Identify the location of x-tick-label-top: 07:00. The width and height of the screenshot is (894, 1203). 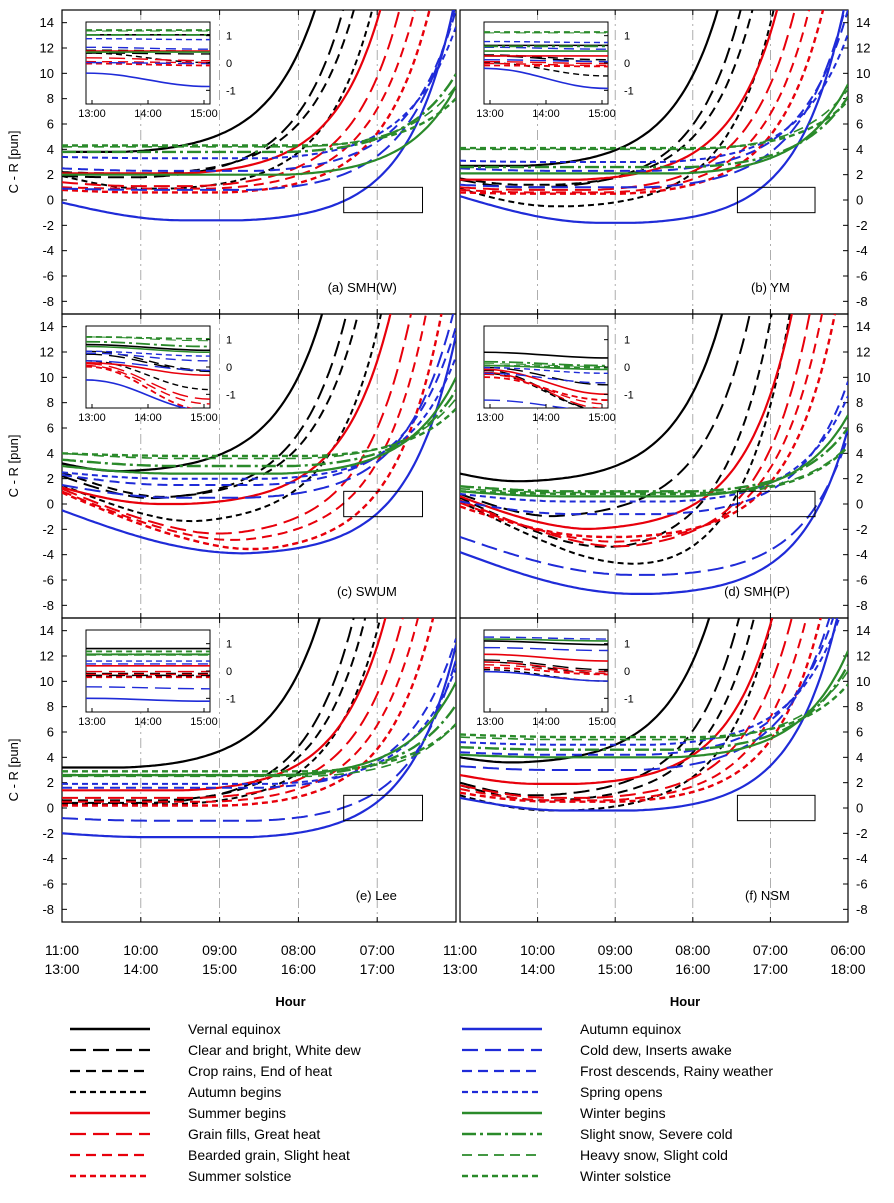
(770, 950).